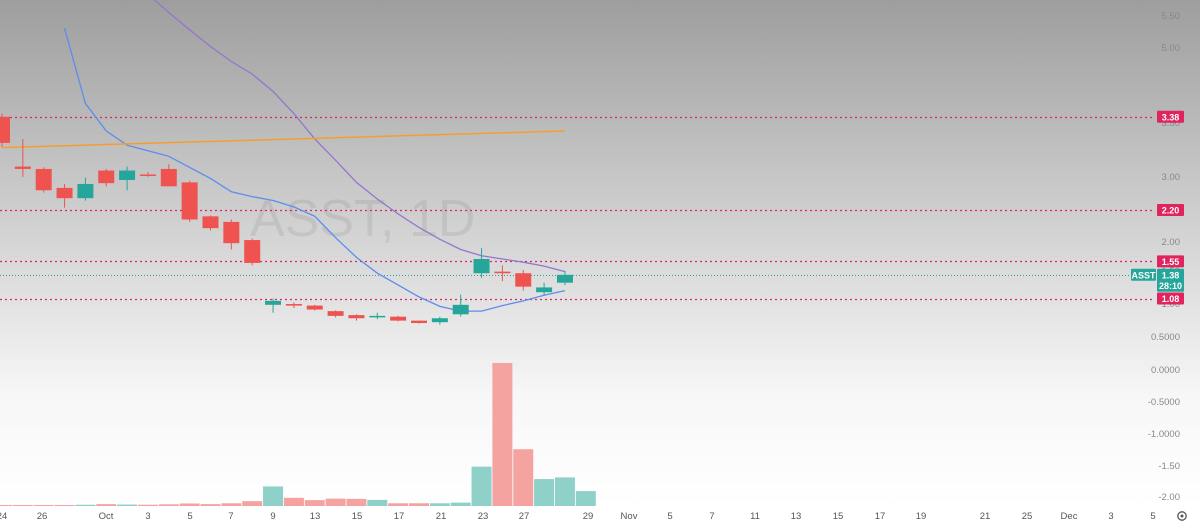 This screenshot has height=529, width=1200. Describe the element at coordinates (106, 516) in the screenshot. I see `date-tick-label: Oct` at that location.